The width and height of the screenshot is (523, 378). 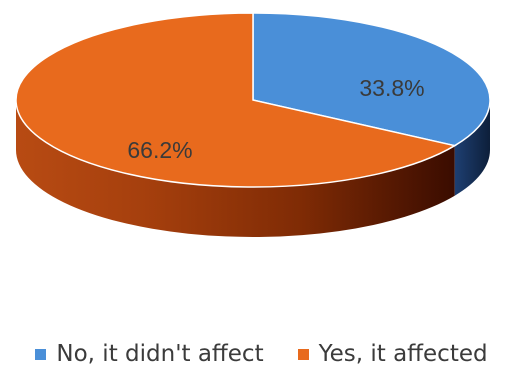 What do you see at coordinates (41, 354) in the screenshot?
I see `legend-swatch-no` at bounding box center [41, 354].